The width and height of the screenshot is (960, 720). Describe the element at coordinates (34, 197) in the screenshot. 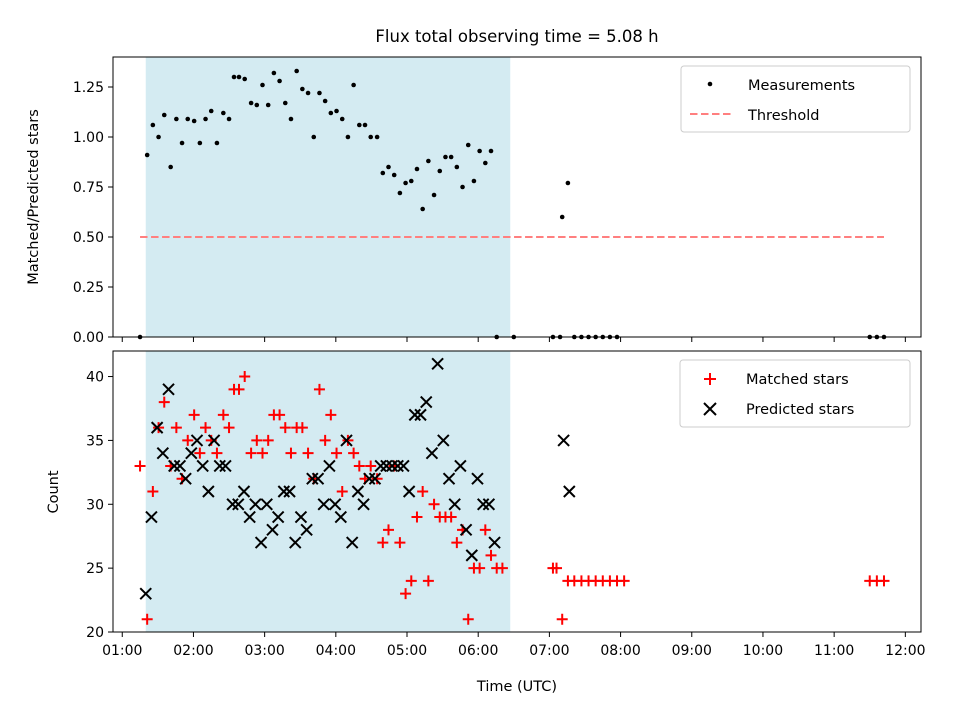

I see `ratio-y-label: Matched/Predicted stars` at that location.